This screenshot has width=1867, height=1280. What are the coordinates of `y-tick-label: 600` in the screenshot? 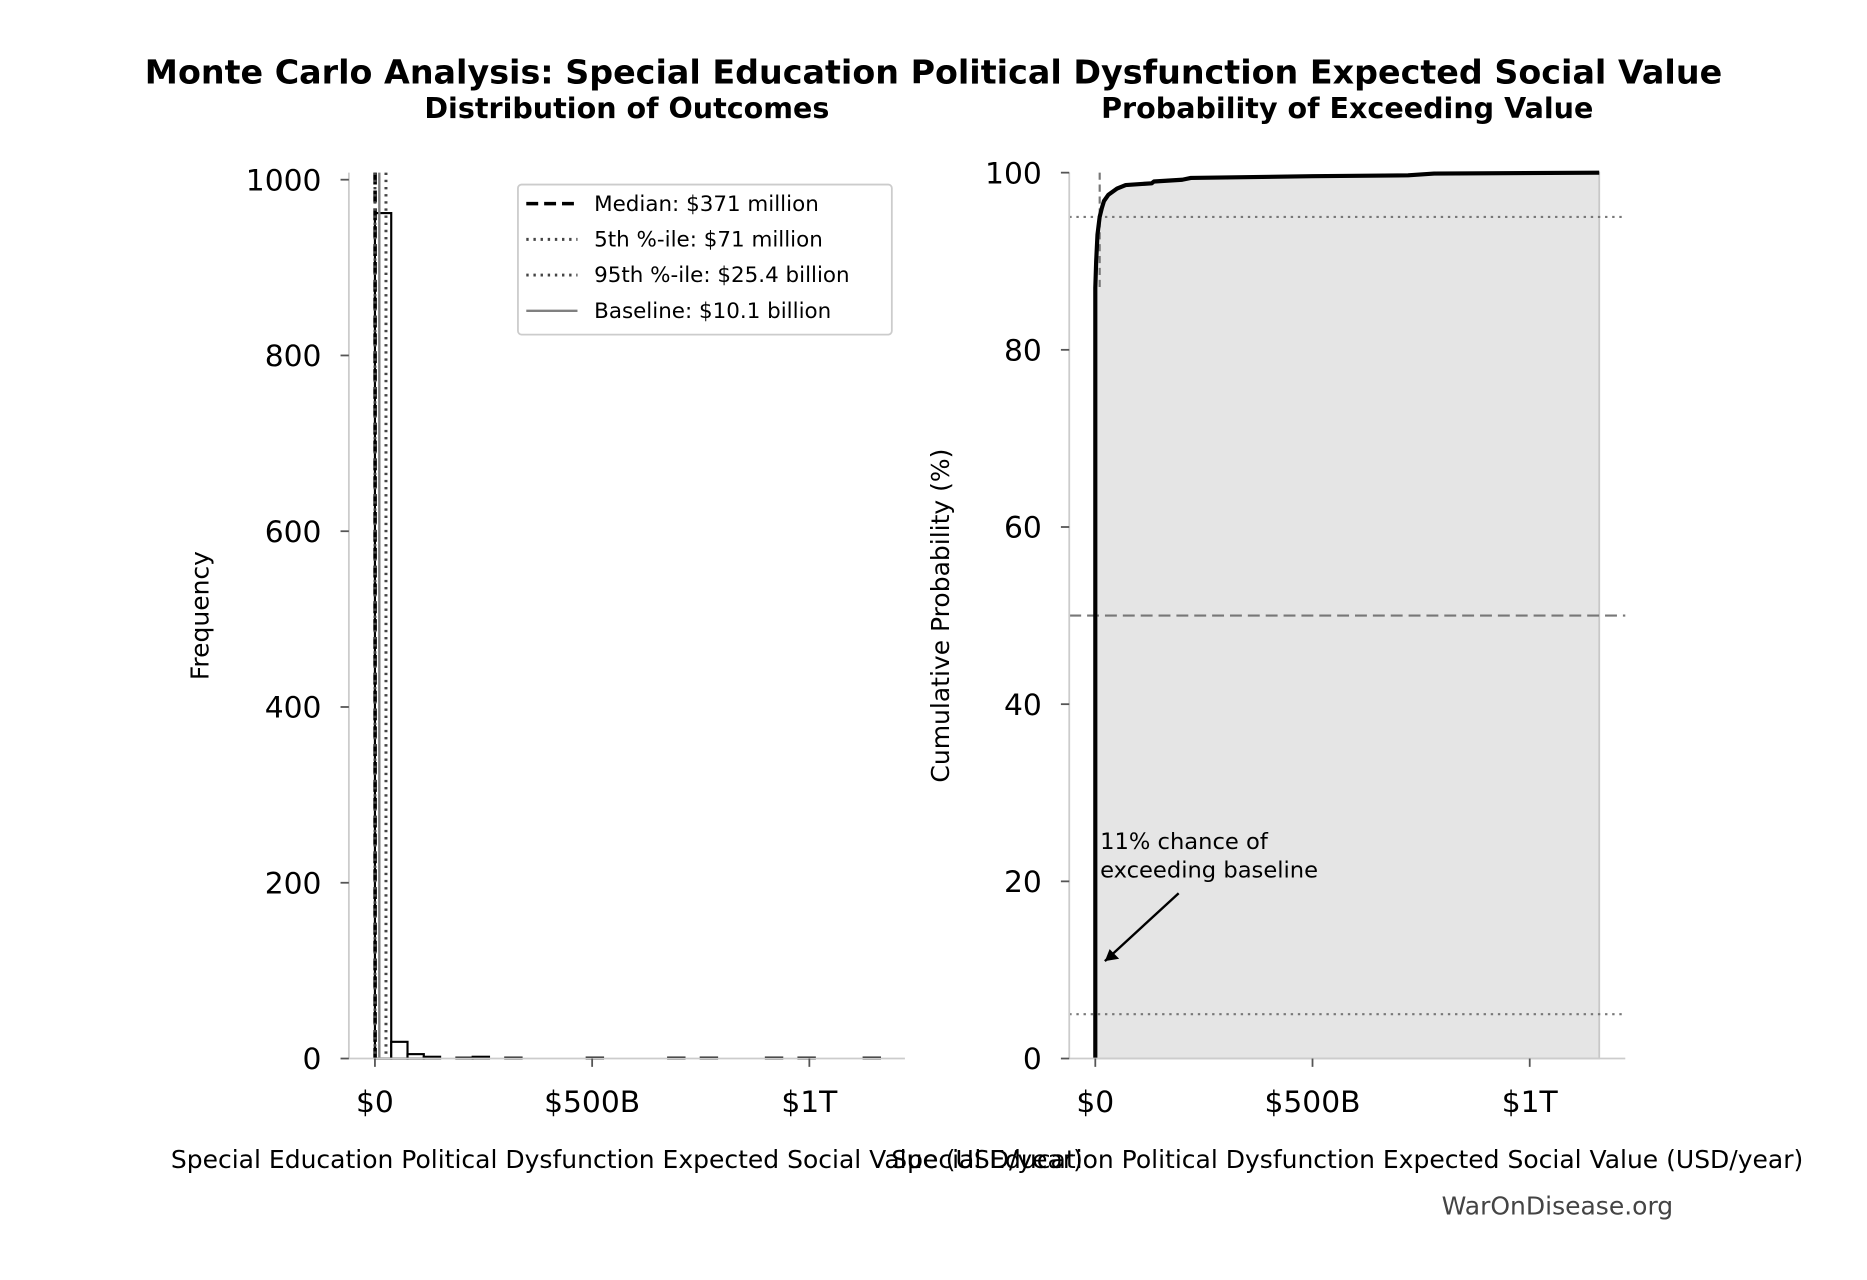 It's located at (293, 532).